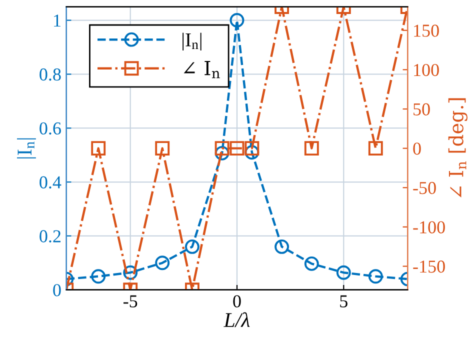  I want to click on legend-label: |I$_{n}$|, so click(192, 41).